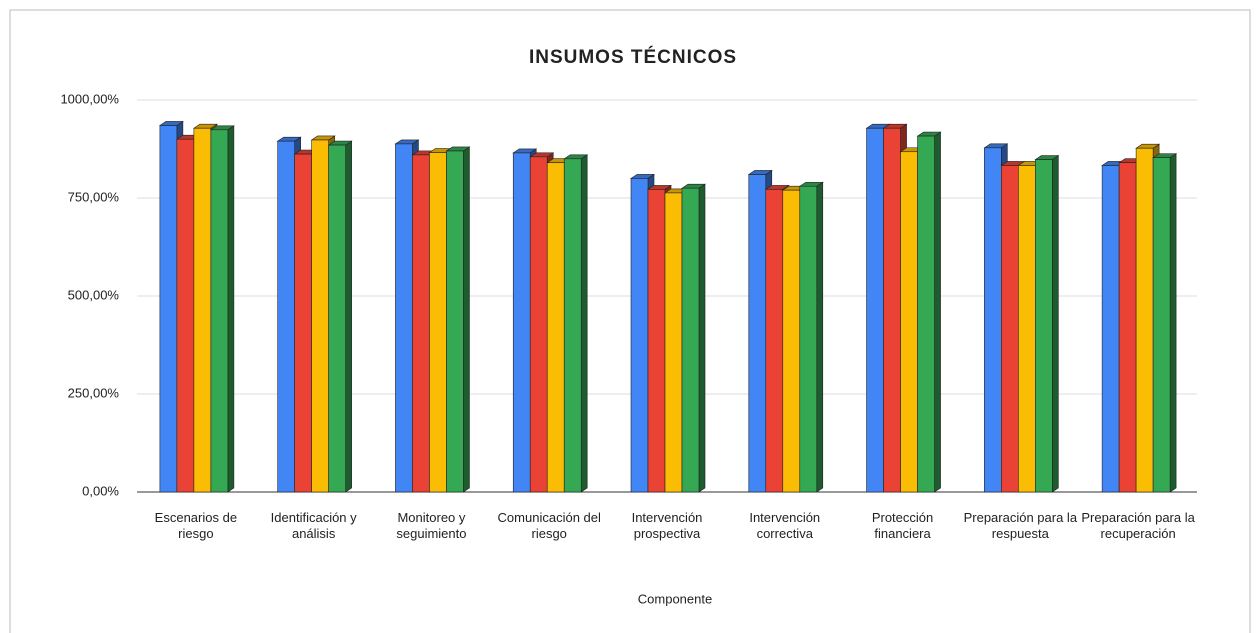  Describe the element at coordinates (675, 598) in the screenshot. I see `x-axis-label: Componente` at that location.